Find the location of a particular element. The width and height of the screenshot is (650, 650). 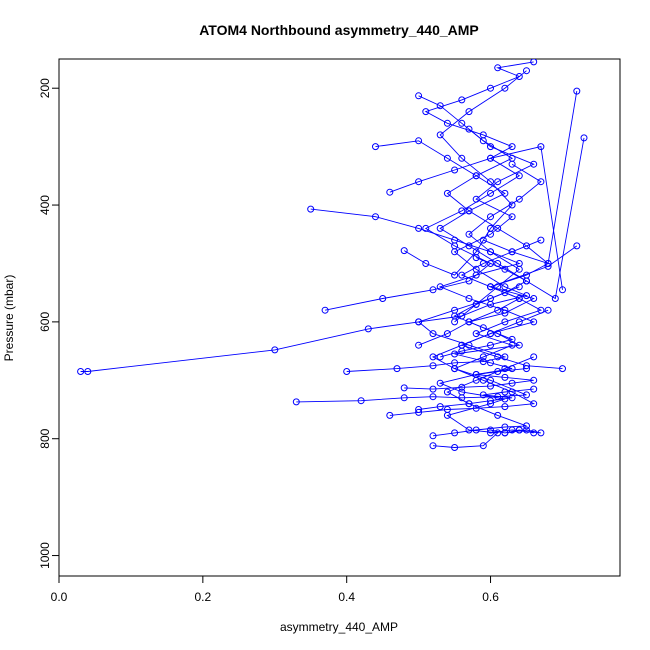

x-tick-label: 0.4 is located at coordinates (346, 597).